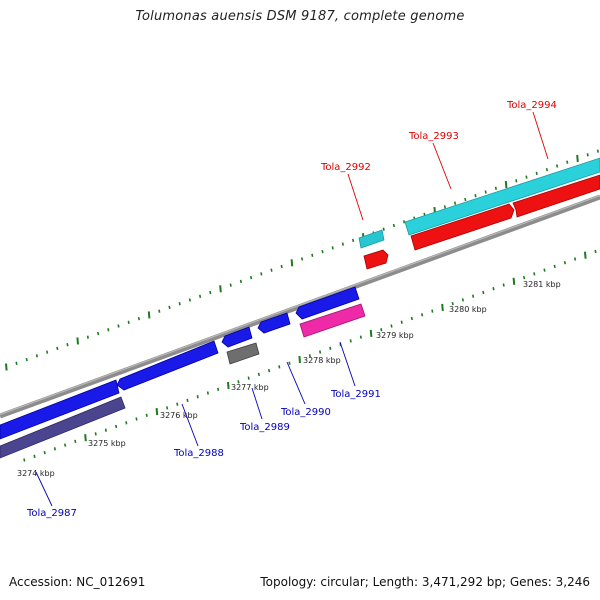 The height and width of the screenshot is (600, 600). Describe the element at coordinates (355, 394) in the screenshot. I see `gene-label-tola-2991: Tola_2991` at that location.